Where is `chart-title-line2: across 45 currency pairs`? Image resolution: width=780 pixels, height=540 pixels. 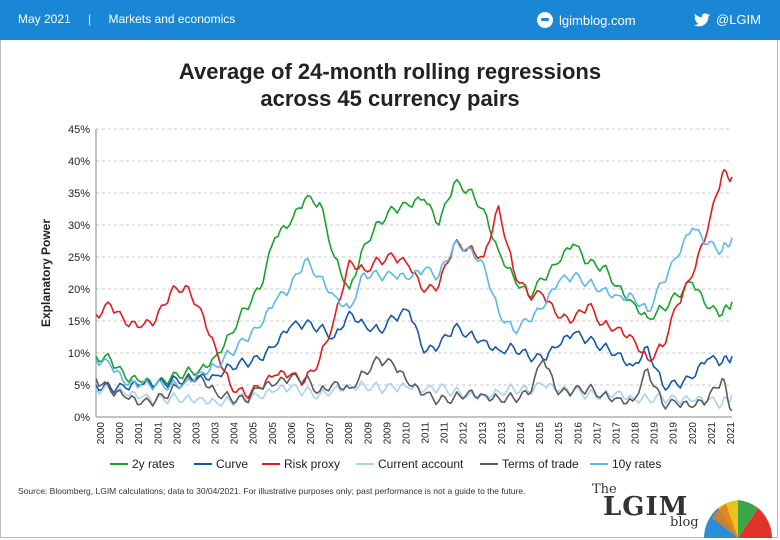
chart-title-line2: across 45 currency pairs is located at coordinates (390, 98).